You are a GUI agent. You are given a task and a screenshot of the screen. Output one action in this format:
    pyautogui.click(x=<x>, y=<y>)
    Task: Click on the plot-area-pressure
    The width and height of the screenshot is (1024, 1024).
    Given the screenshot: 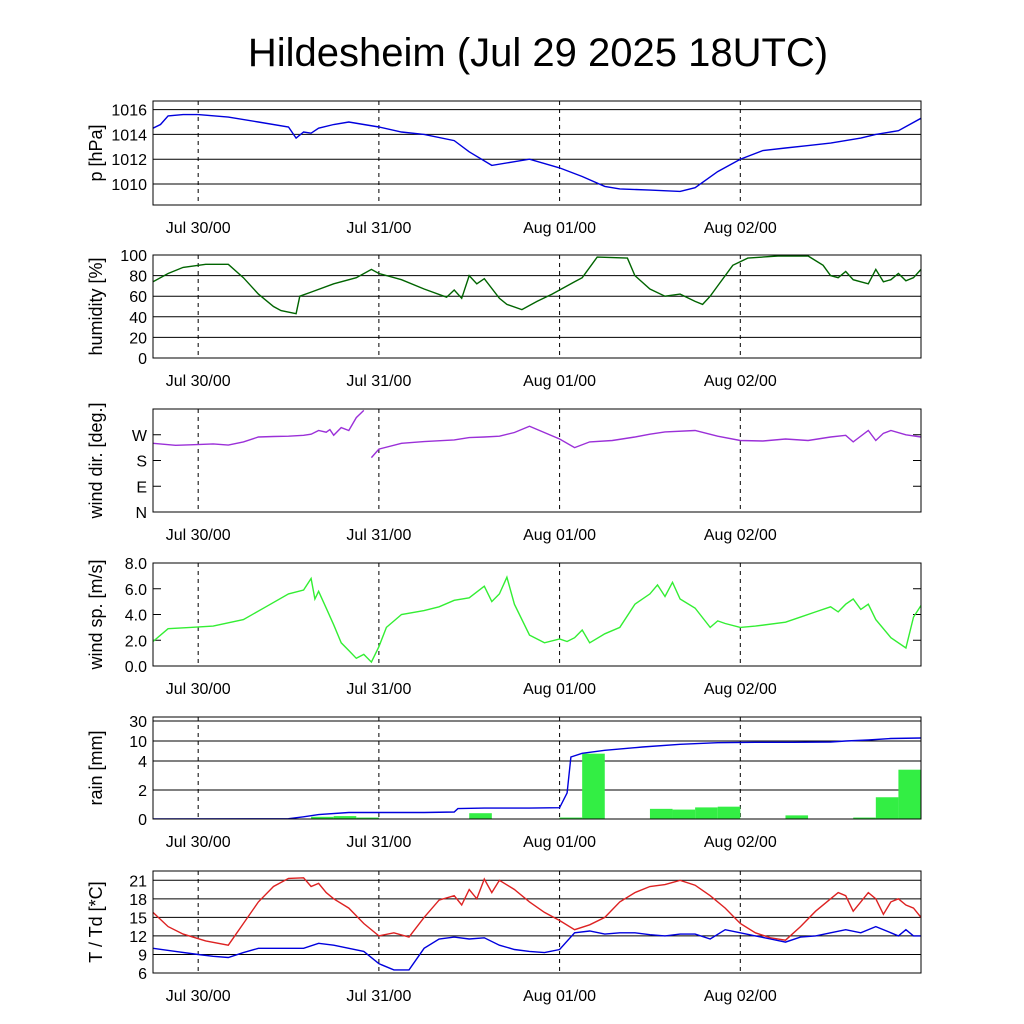 What is the action you would take?
    pyautogui.click(x=537, y=153)
    